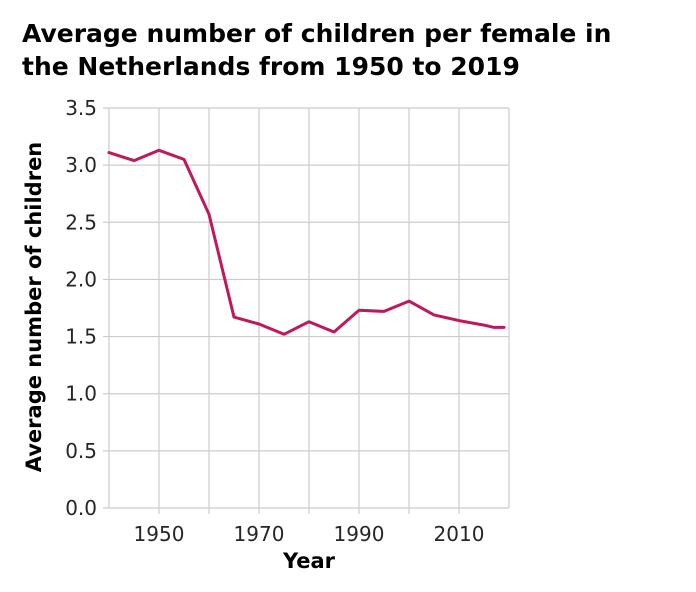 Image resolution: width=696 pixels, height=592 pixels. Describe the element at coordinates (81, 508) in the screenshot. I see `y-tick-label: 0.0` at that location.